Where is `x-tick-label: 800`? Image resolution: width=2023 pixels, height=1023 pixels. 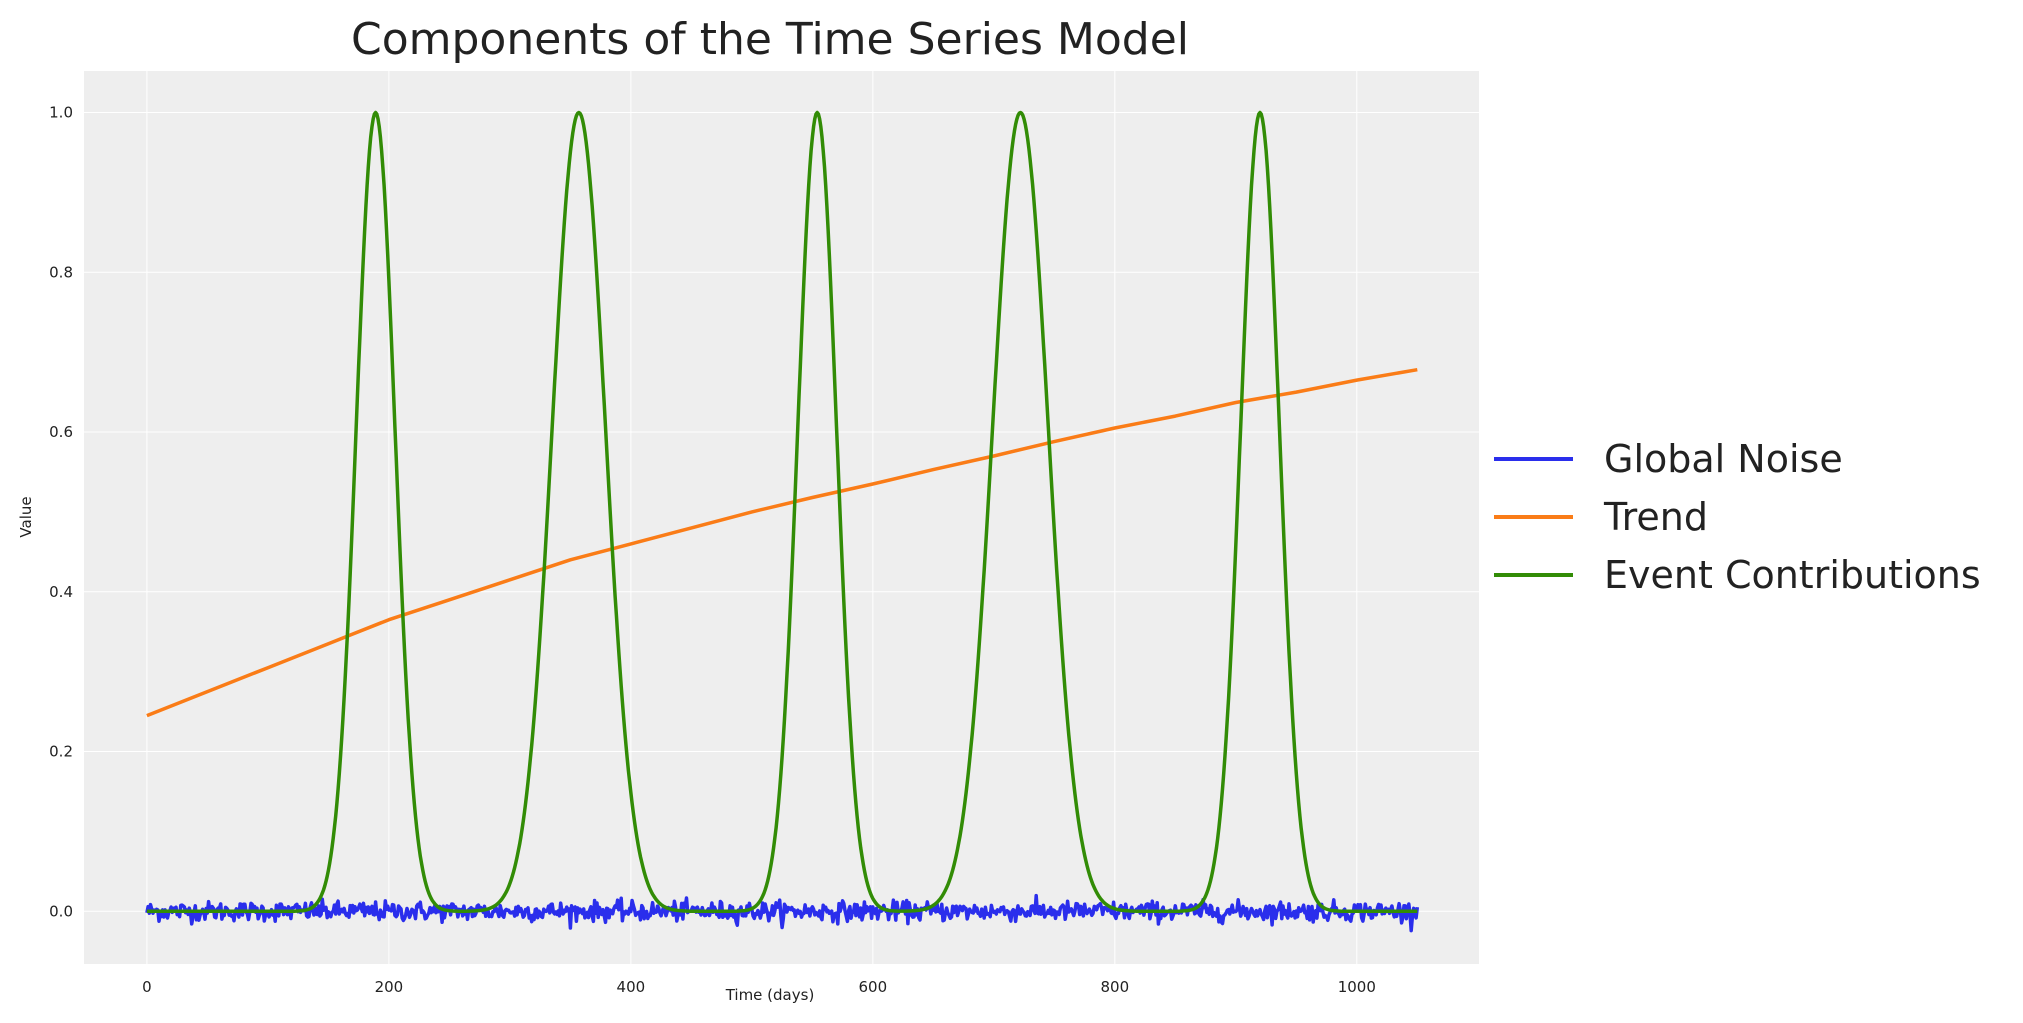 x-tick-label: 800 is located at coordinates (1115, 987).